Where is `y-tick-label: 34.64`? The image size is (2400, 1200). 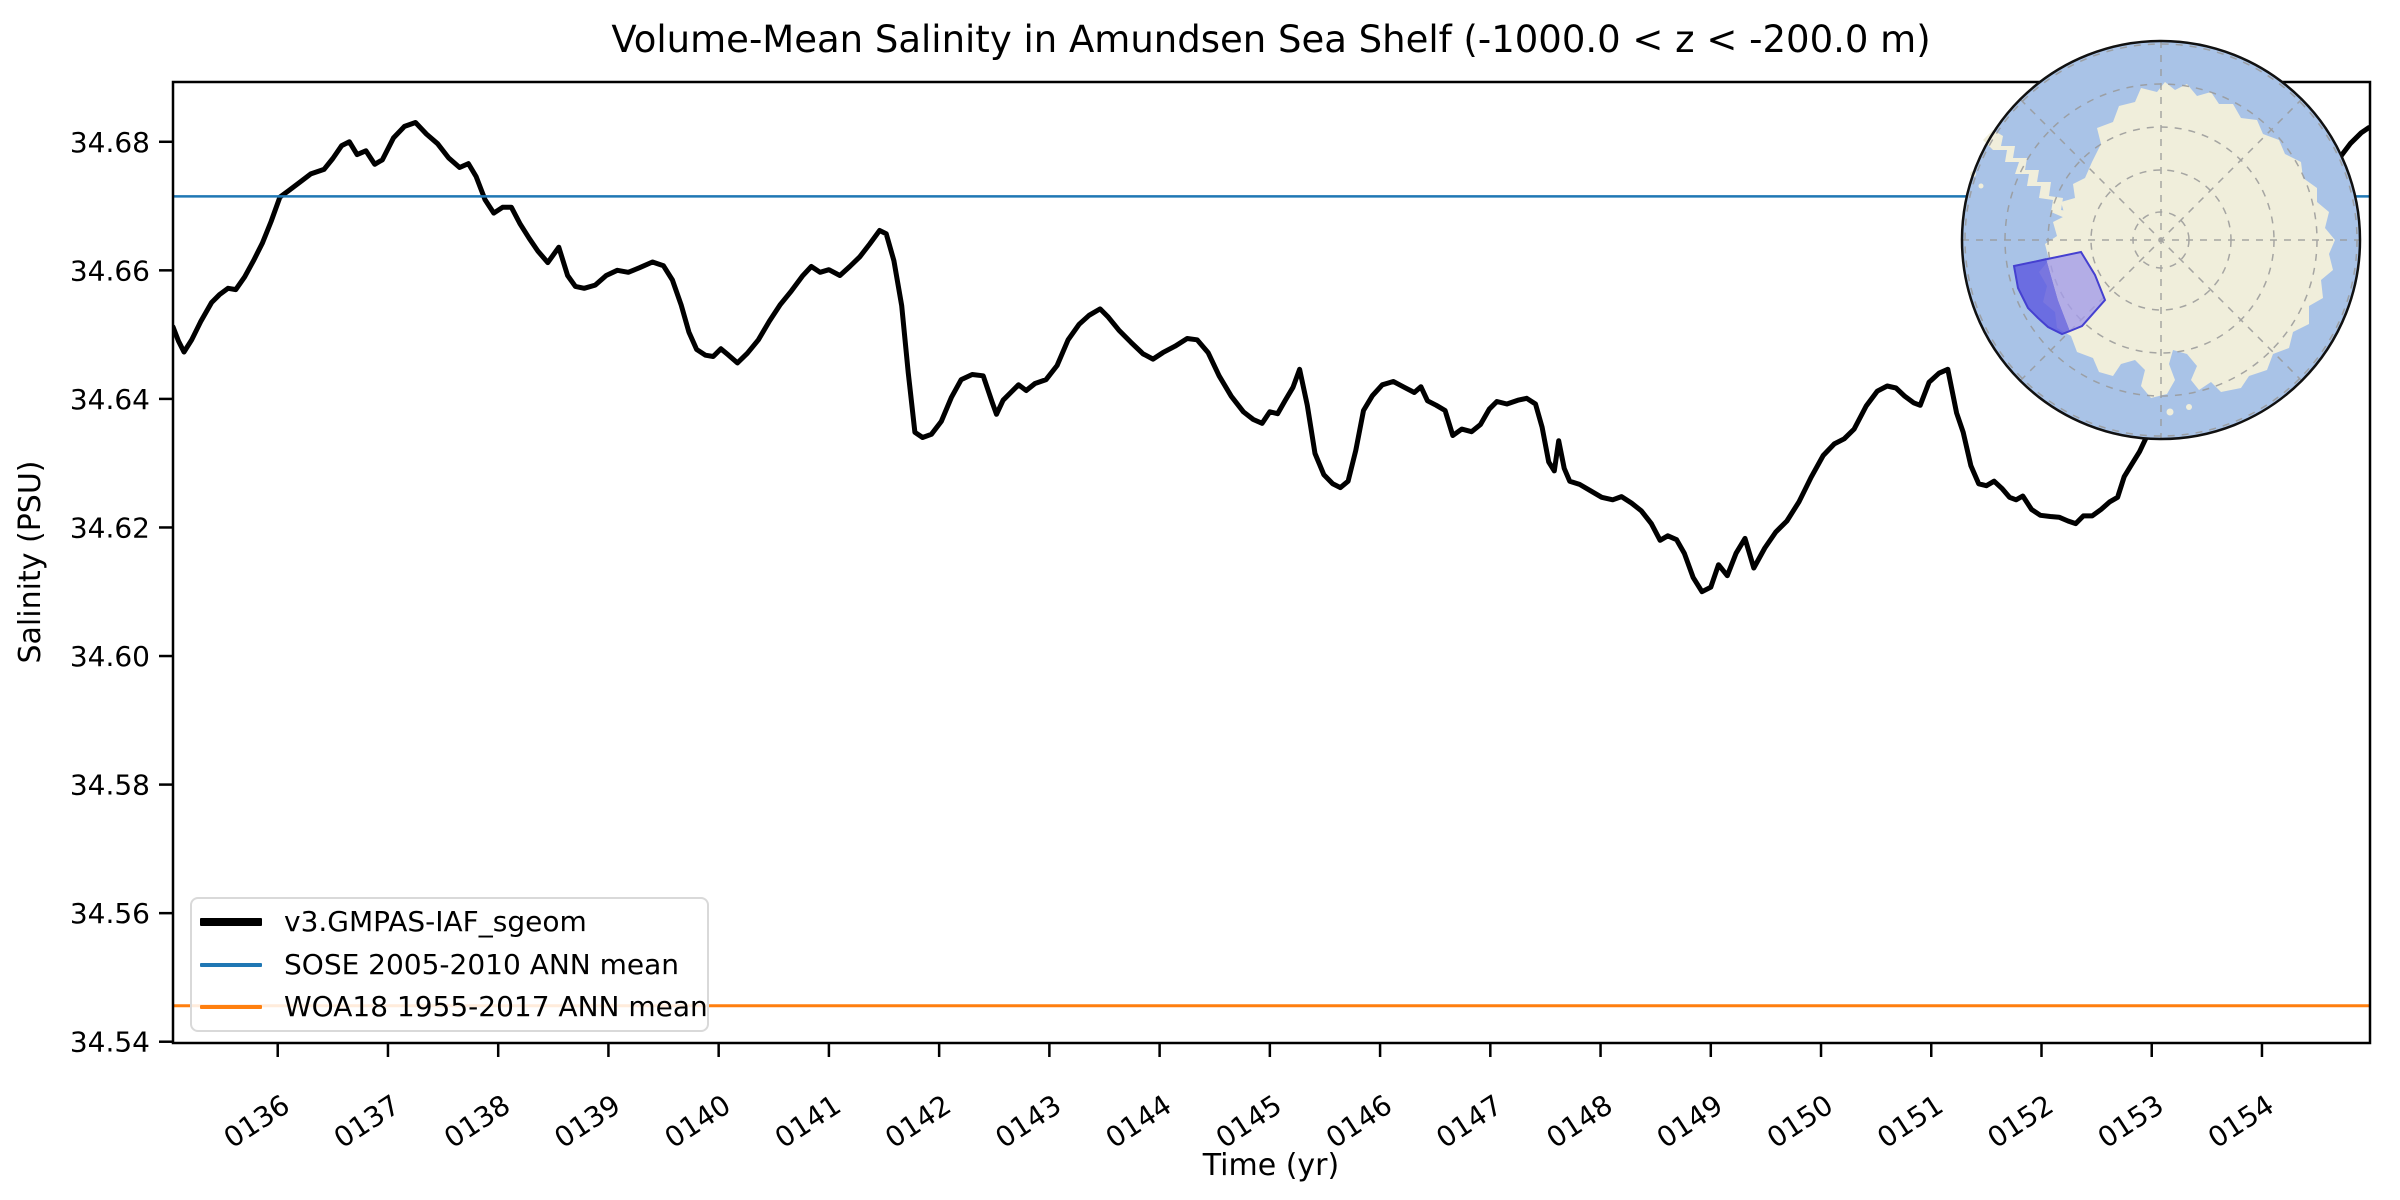
y-tick-label: 34.64 is located at coordinates (110, 399).